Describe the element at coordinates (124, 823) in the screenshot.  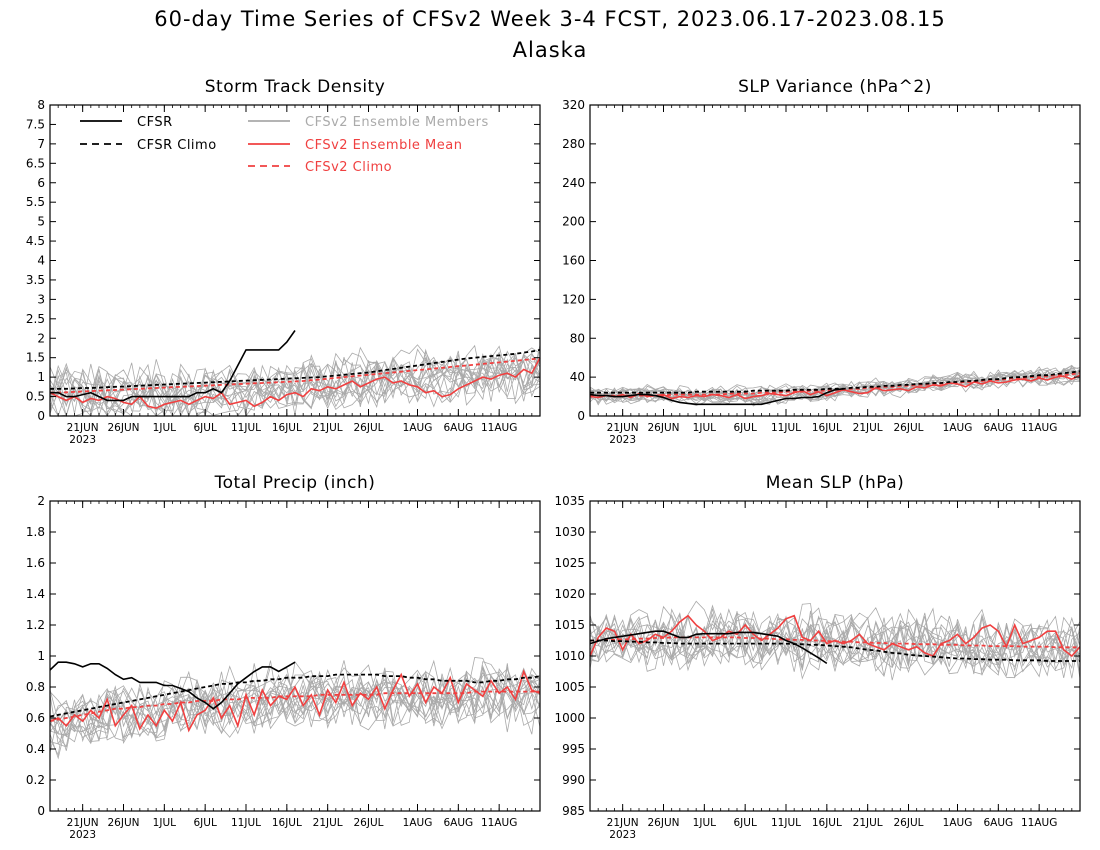
I see `x-tick-label: 26JUN` at that location.